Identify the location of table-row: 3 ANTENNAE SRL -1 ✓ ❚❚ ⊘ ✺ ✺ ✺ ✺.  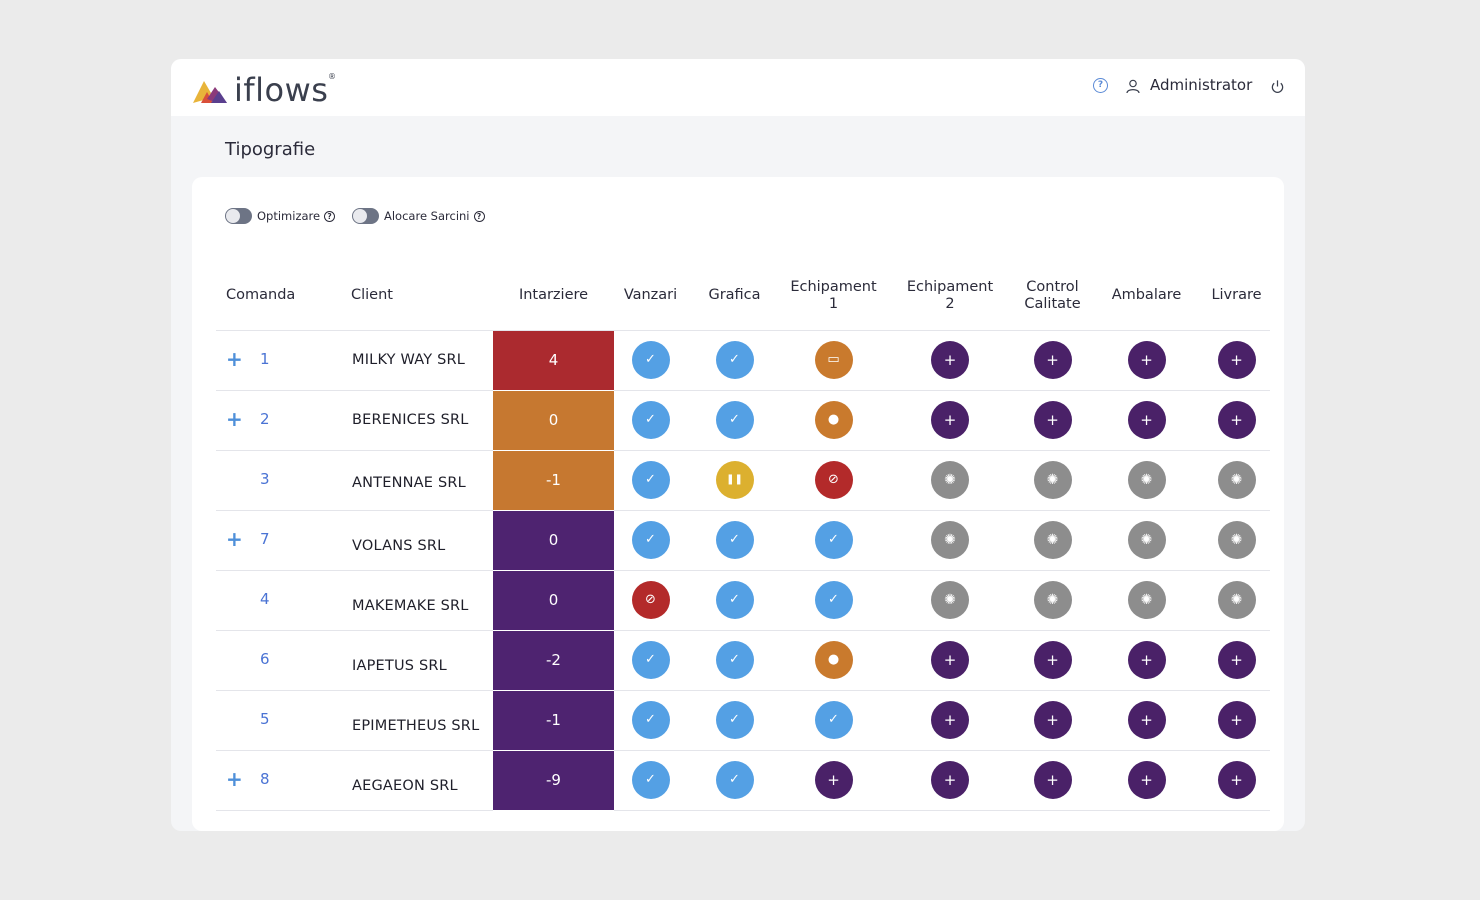
(743, 480).